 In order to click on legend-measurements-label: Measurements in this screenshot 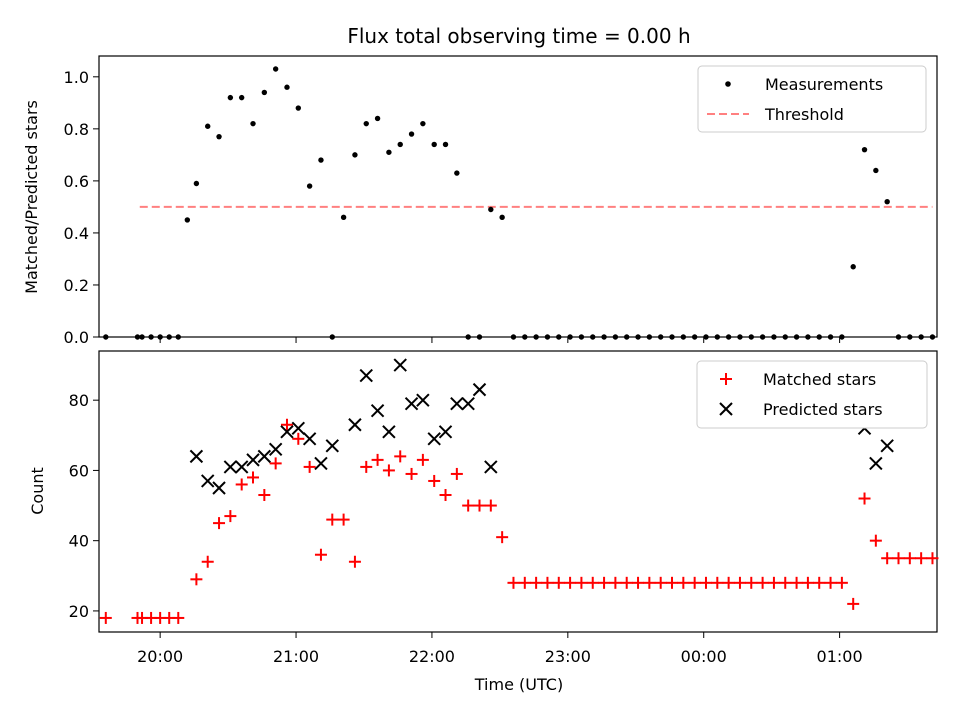, I will do `click(824, 84)`.